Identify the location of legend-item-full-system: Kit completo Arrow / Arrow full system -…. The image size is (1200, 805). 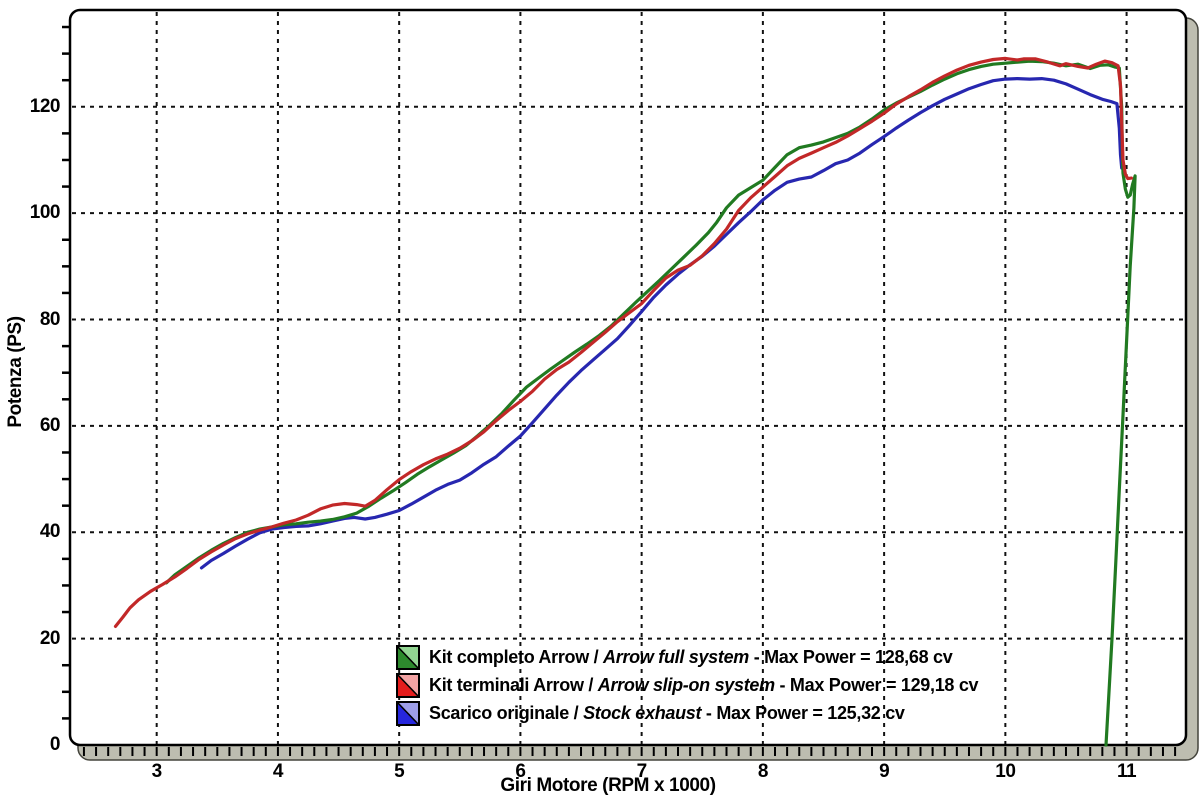
(687, 657).